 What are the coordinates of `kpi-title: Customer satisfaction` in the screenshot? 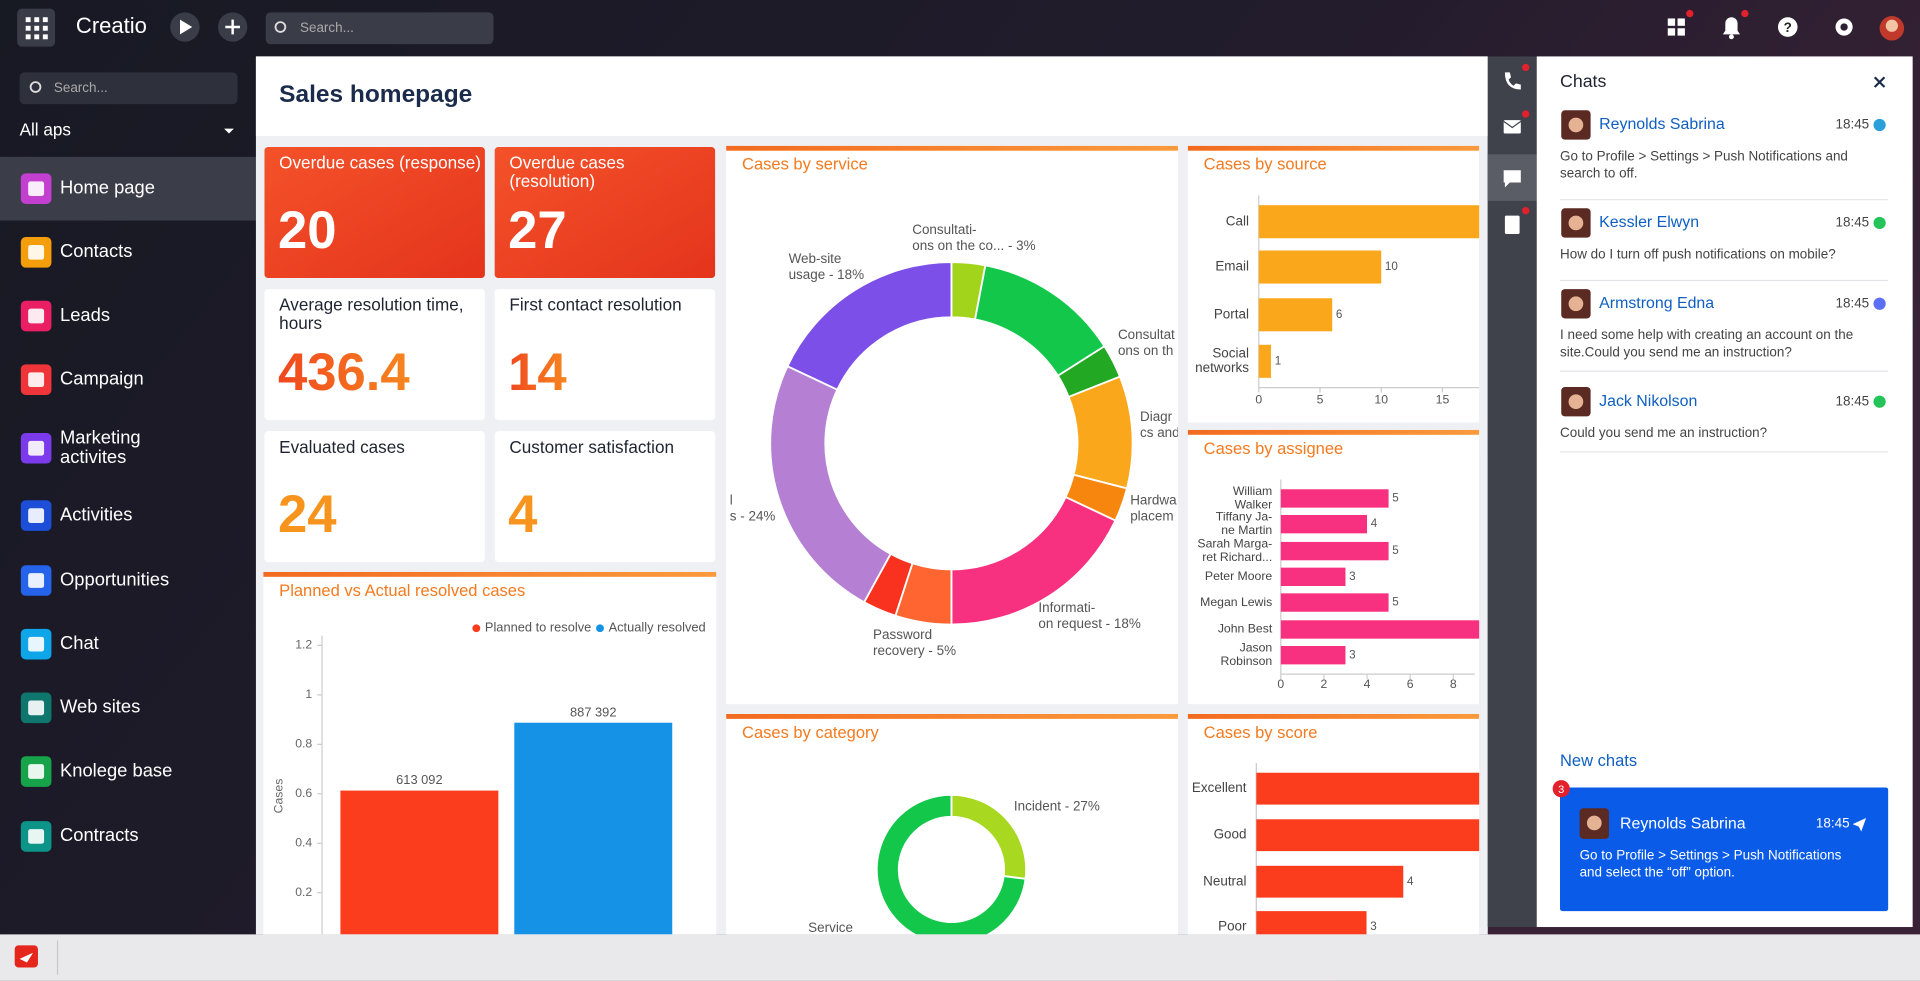 It's located at (591, 447).